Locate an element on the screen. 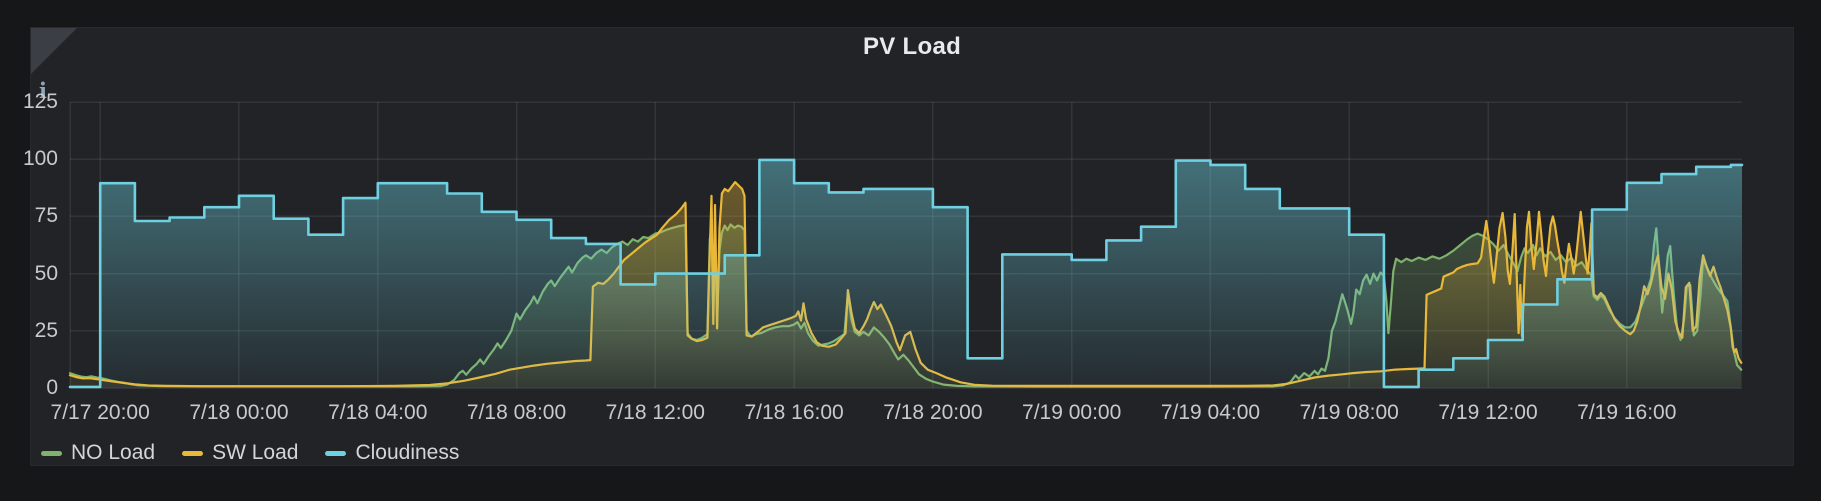  x-tick-label: 7/17 20:00 is located at coordinates (100, 412).